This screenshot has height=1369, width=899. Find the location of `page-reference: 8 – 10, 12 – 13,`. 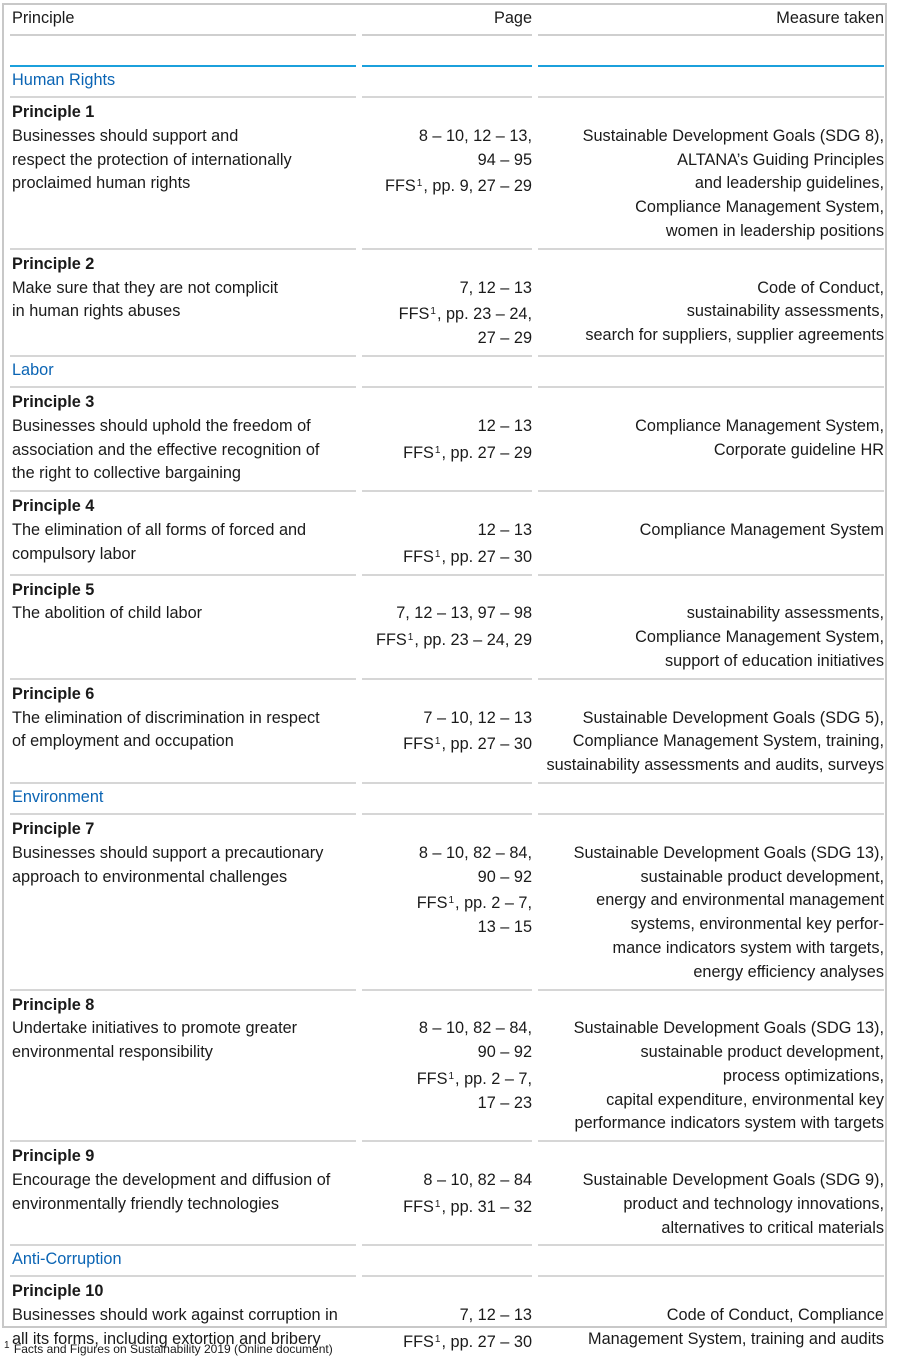

page-reference: 8 – 10, 12 – 13, is located at coordinates (475, 135).